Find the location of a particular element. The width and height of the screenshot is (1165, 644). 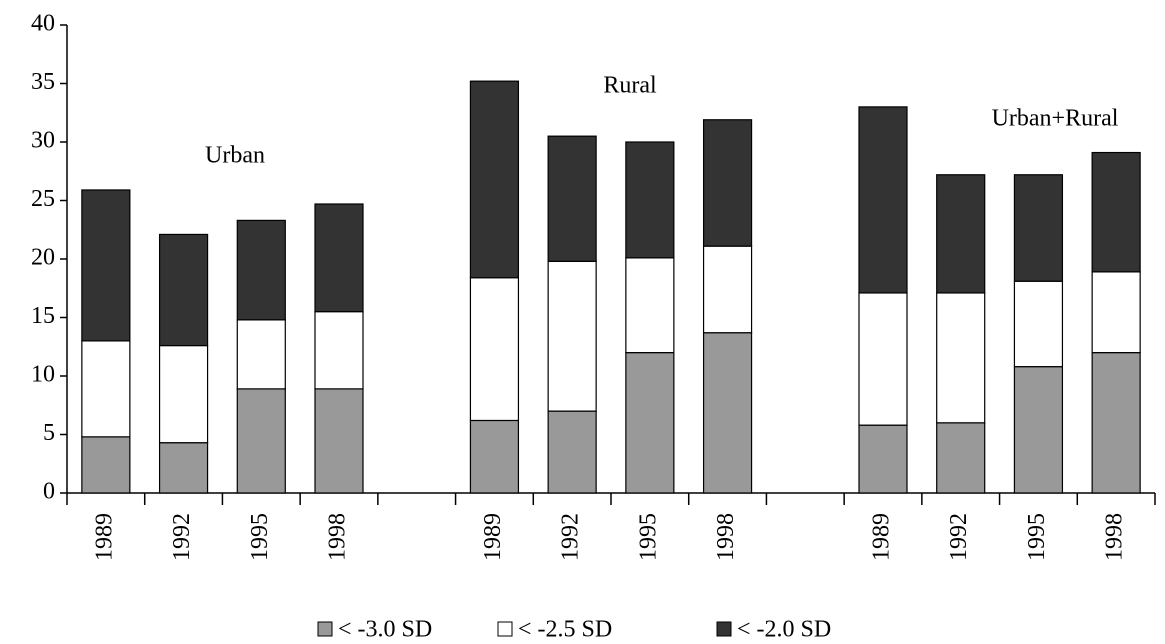

y-tick-label: 40 is located at coordinates (43, 24).